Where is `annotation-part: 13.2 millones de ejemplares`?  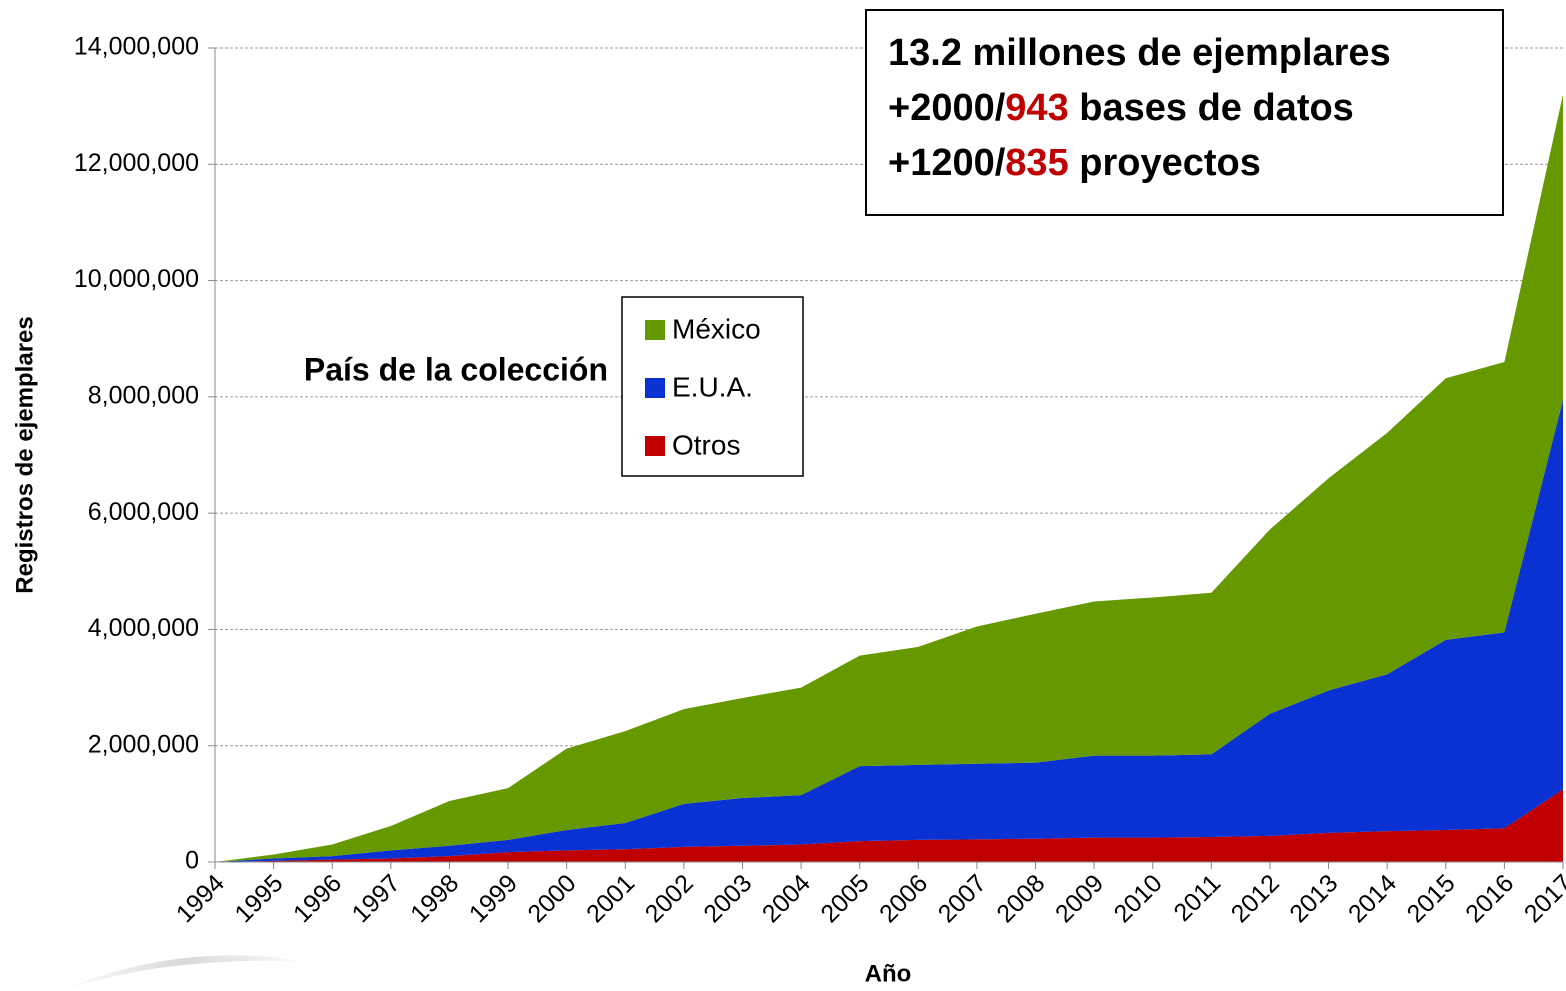
annotation-part: 13.2 millones de ejemplares is located at coordinates (1139, 53).